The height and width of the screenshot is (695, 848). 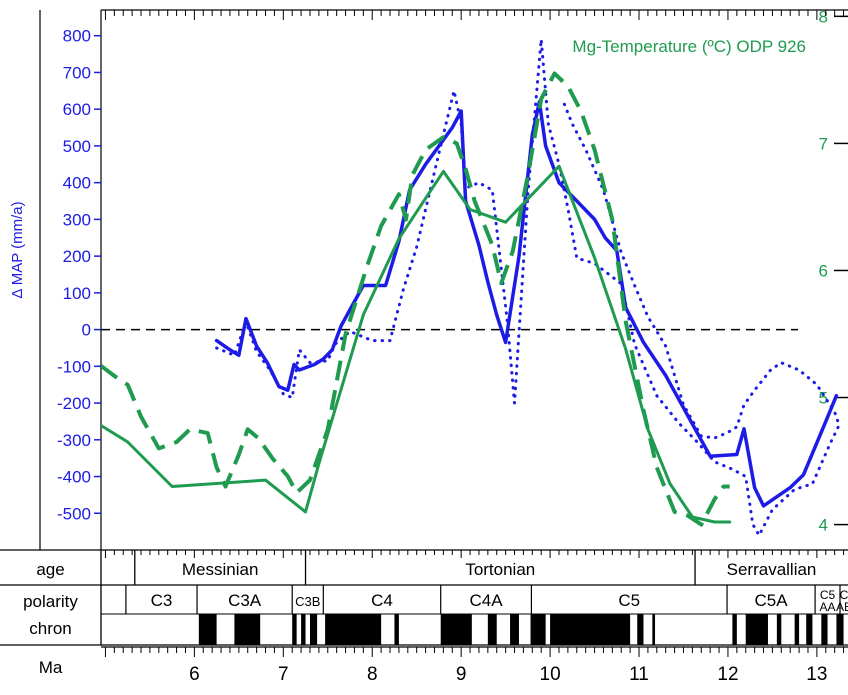 I want to click on chron-label: AA, so click(x=828, y=607).